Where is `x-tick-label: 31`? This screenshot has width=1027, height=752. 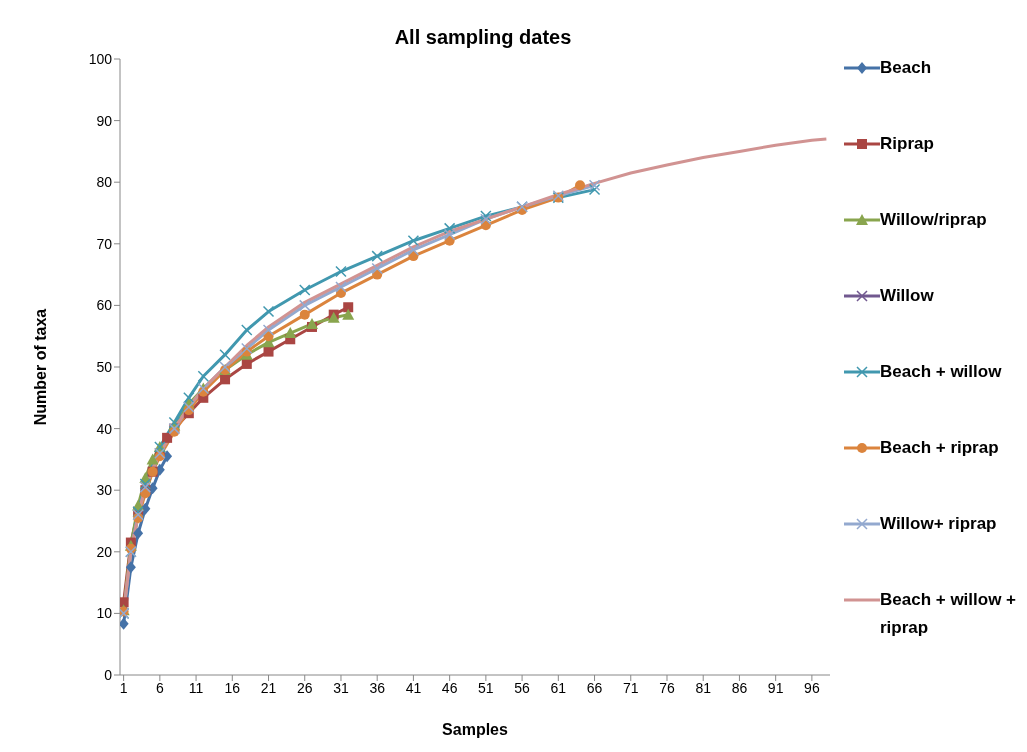
x-tick-label: 31 is located at coordinates (341, 687).